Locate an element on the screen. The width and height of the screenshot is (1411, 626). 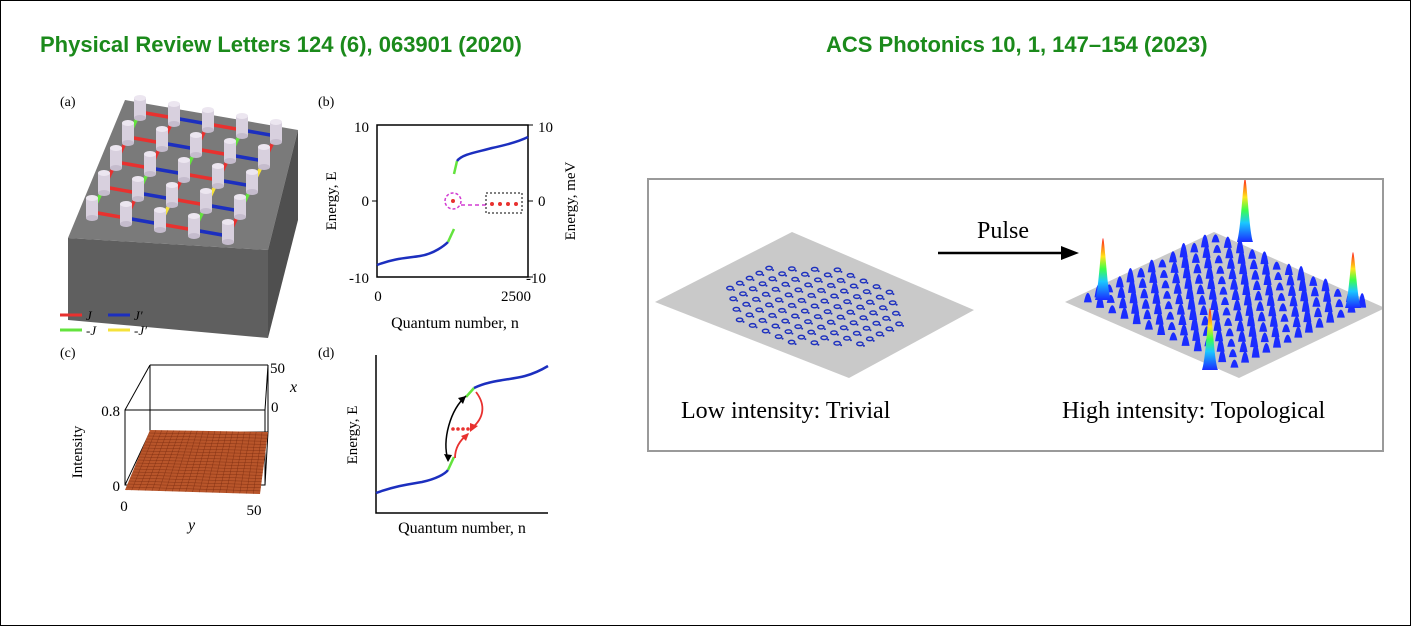
pulse-label: Pulse is located at coordinates (1003, 231).